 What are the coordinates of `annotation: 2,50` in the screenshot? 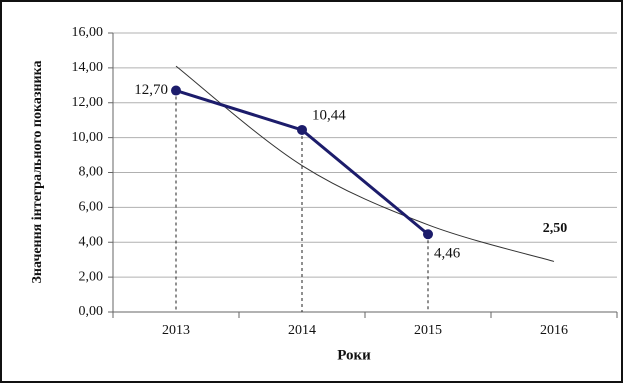 It's located at (555, 228).